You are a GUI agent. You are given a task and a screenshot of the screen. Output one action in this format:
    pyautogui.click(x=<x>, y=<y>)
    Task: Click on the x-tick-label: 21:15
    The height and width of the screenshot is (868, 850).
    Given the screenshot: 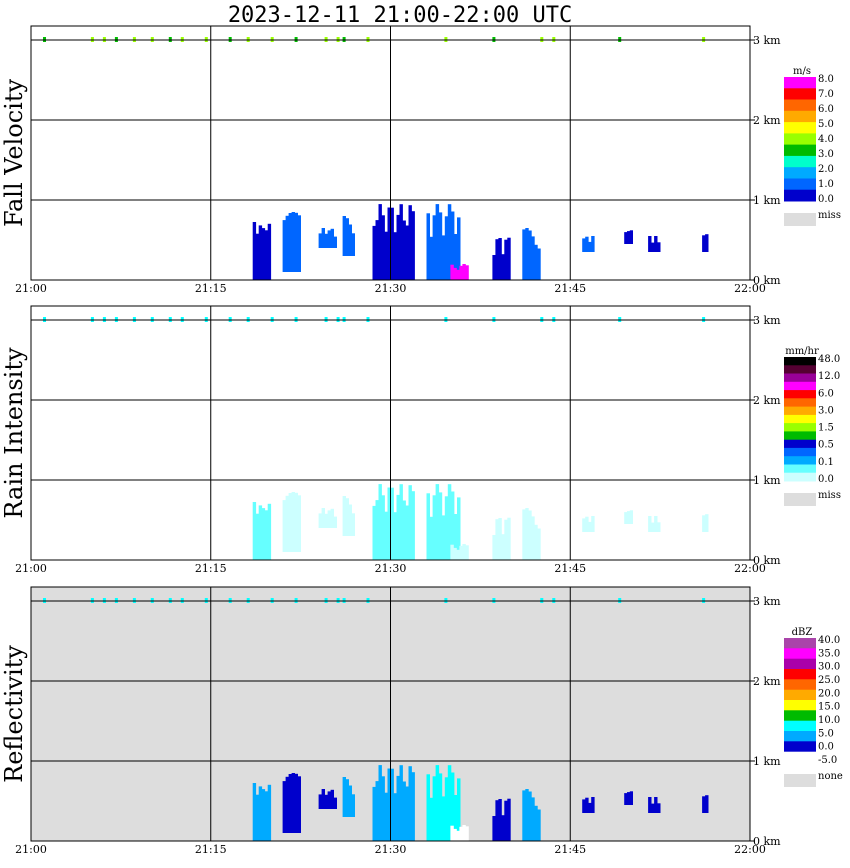 What is the action you would take?
    pyautogui.click(x=211, y=288)
    